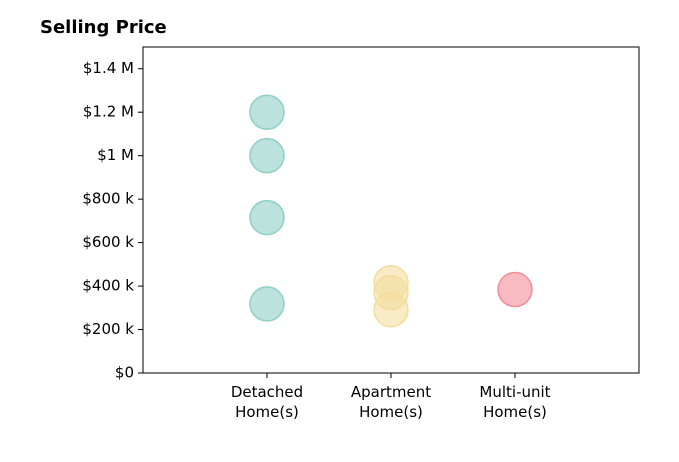 This screenshot has height=462, width=679. Describe the element at coordinates (108, 199) in the screenshot. I see `y-tick-label: $800 k` at that location.